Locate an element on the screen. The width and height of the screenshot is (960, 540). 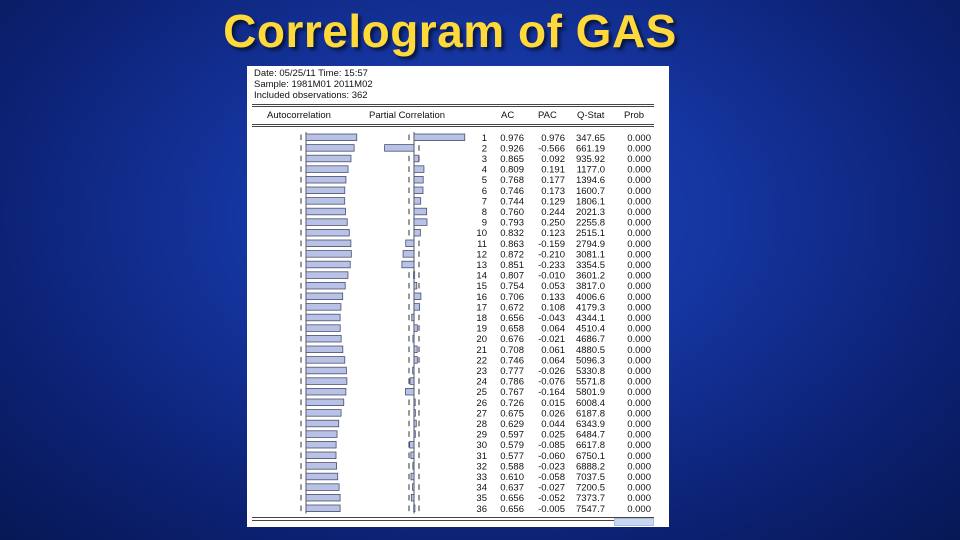
qstat-value: 4006.6 is located at coordinates (590, 297).